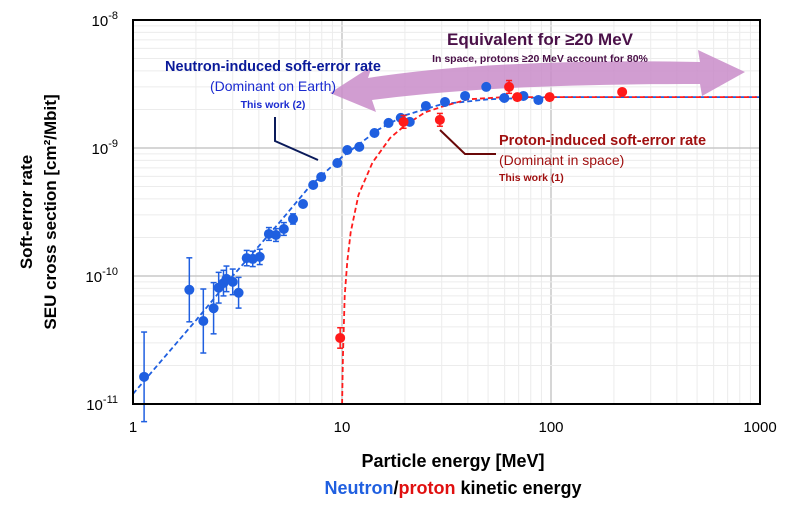 The image size is (800, 516). I want to click on y-tick-label: 10⁻⁸, so click(105, 20).